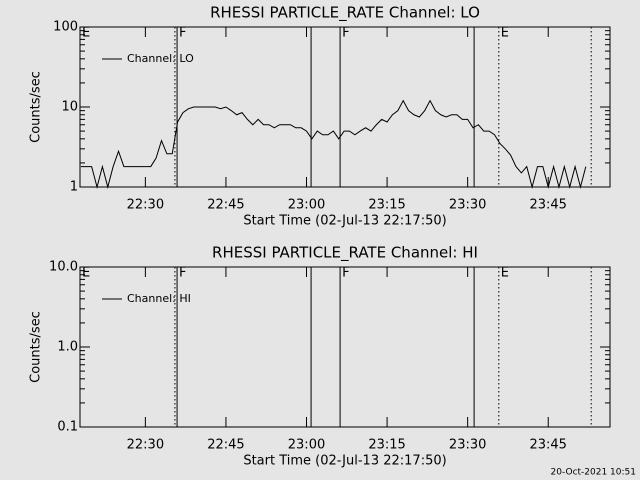 This screenshot has width=640, height=480. Describe the element at coordinates (65, 27) in the screenshot. I see `y-tick-label: 100` at that location.